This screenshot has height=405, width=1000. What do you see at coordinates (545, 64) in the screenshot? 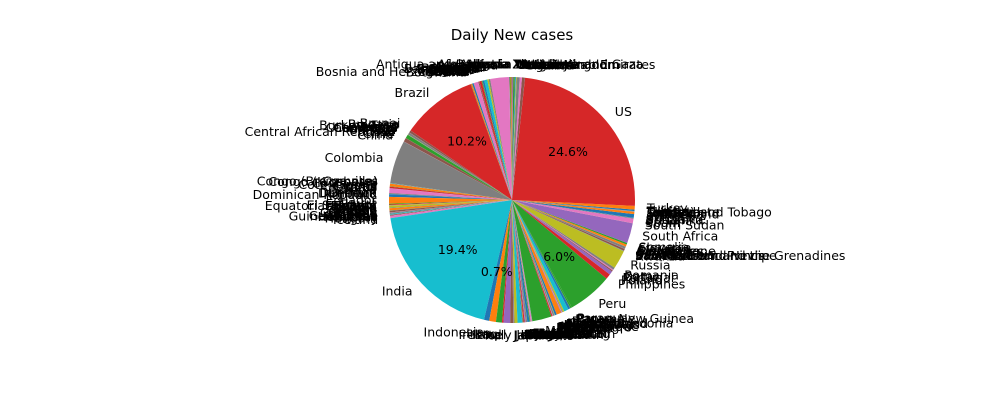
I see `slice-label-zimbabwe: Zimbabwe` at bounding box center [545, 64].